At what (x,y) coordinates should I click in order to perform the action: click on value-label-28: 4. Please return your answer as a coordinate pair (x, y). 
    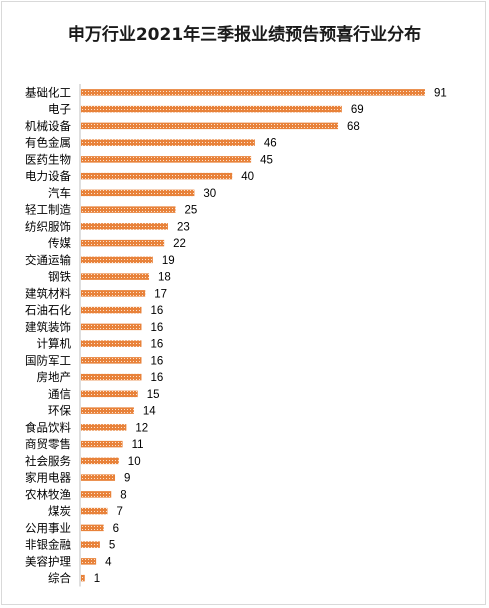
    Looking at the image, I should click on (108, 562).